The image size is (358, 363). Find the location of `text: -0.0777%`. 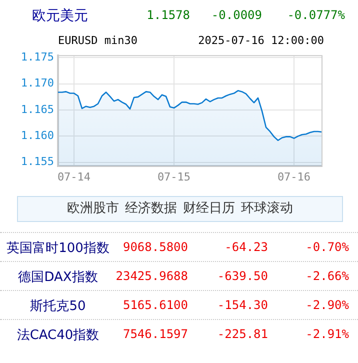

text: -0.0777% is located at coordinates (316, 15).